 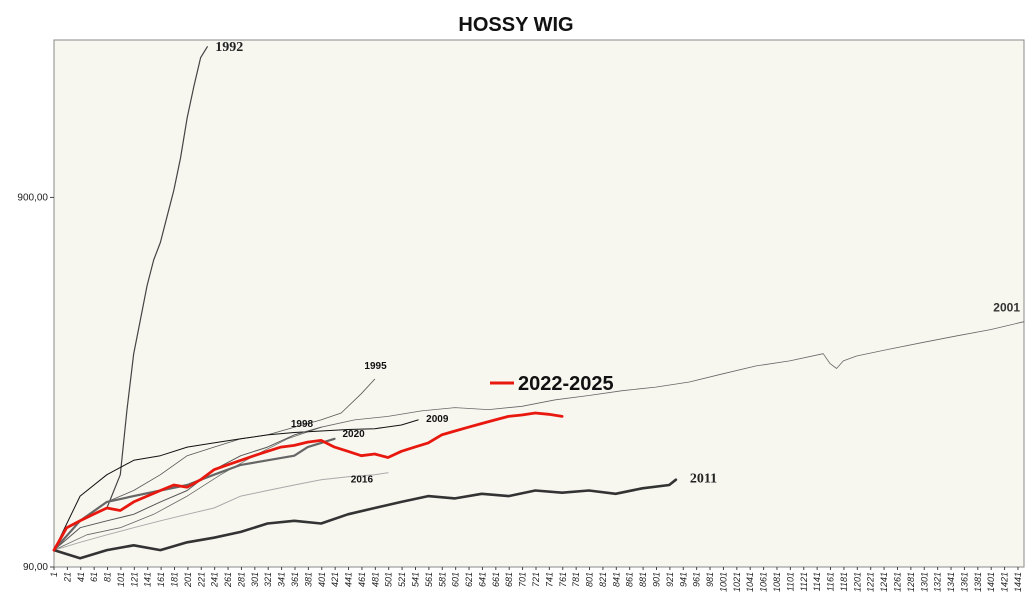 I want to click on x-tick-label: 141, so click(x=148, y=579).